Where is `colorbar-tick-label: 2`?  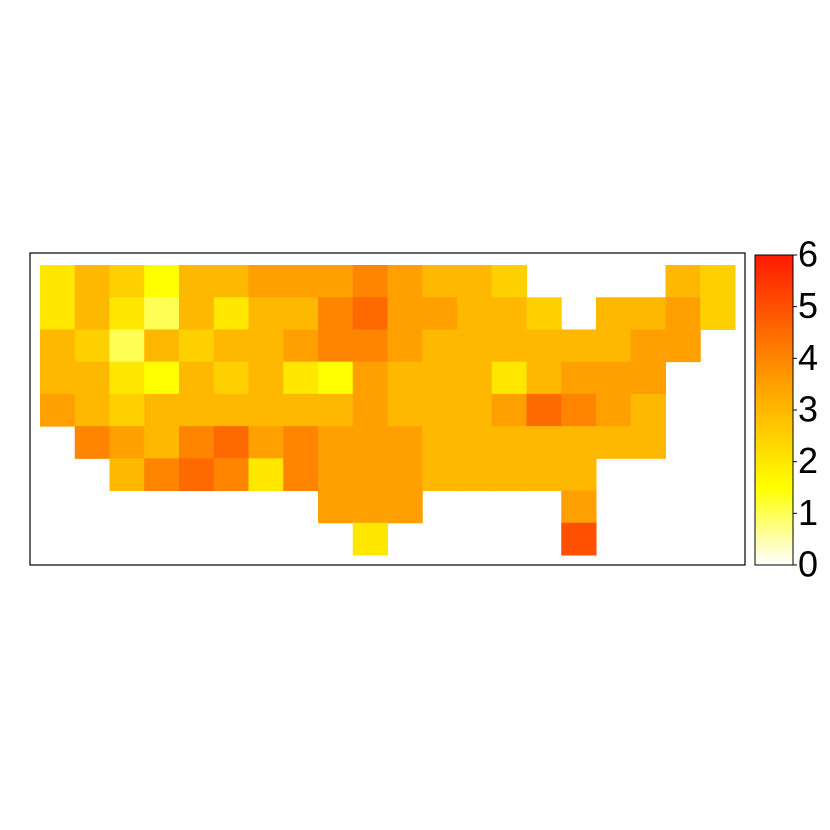 colorbar-tick-label: 2 is located at coordinates (808, 460).